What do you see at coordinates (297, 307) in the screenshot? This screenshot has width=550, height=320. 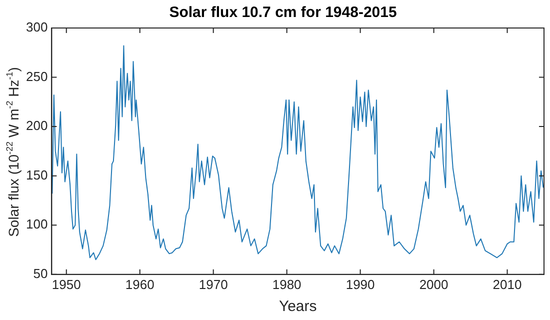 I see `x-axis-title: Years` at bounding box center [297, 307].